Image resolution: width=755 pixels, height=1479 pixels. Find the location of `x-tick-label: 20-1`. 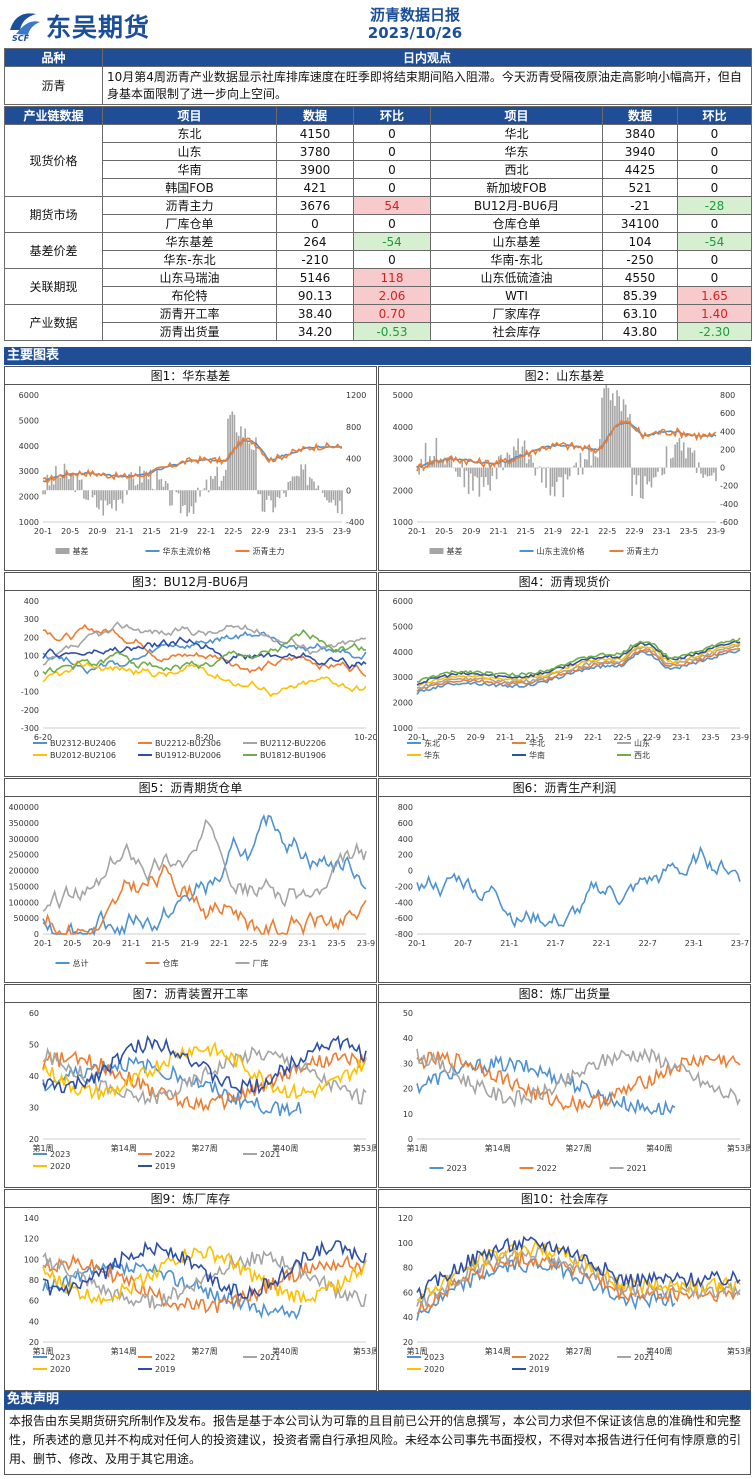

x-tick-label: 20-1 is located at coordinates (43, 943).